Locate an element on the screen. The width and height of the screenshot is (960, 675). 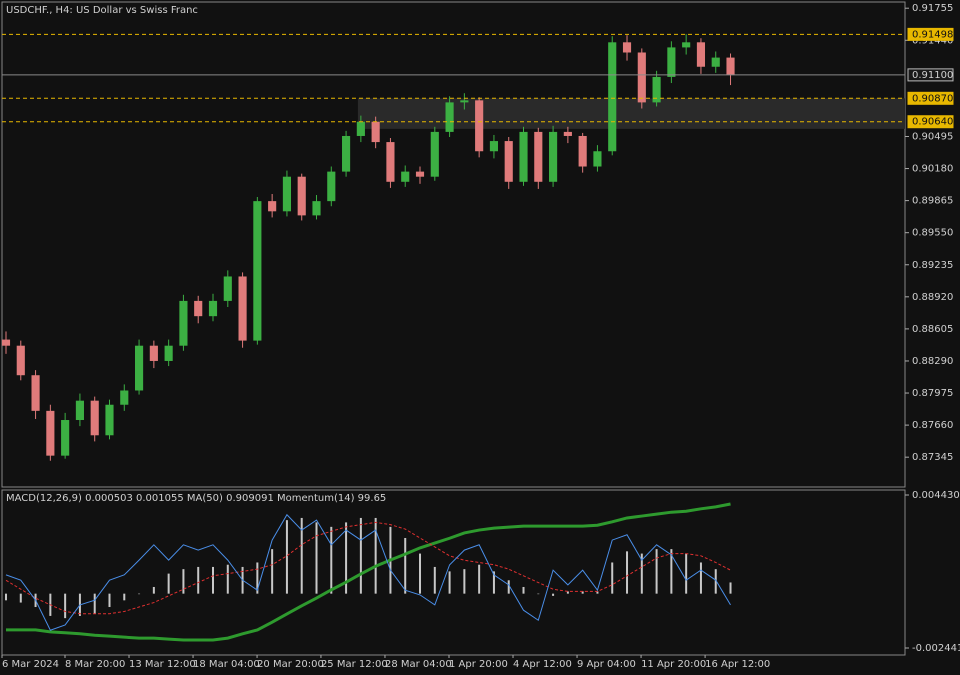
x-tick-label: 1 Apr 20:00 is located at coordinates (478, 664).